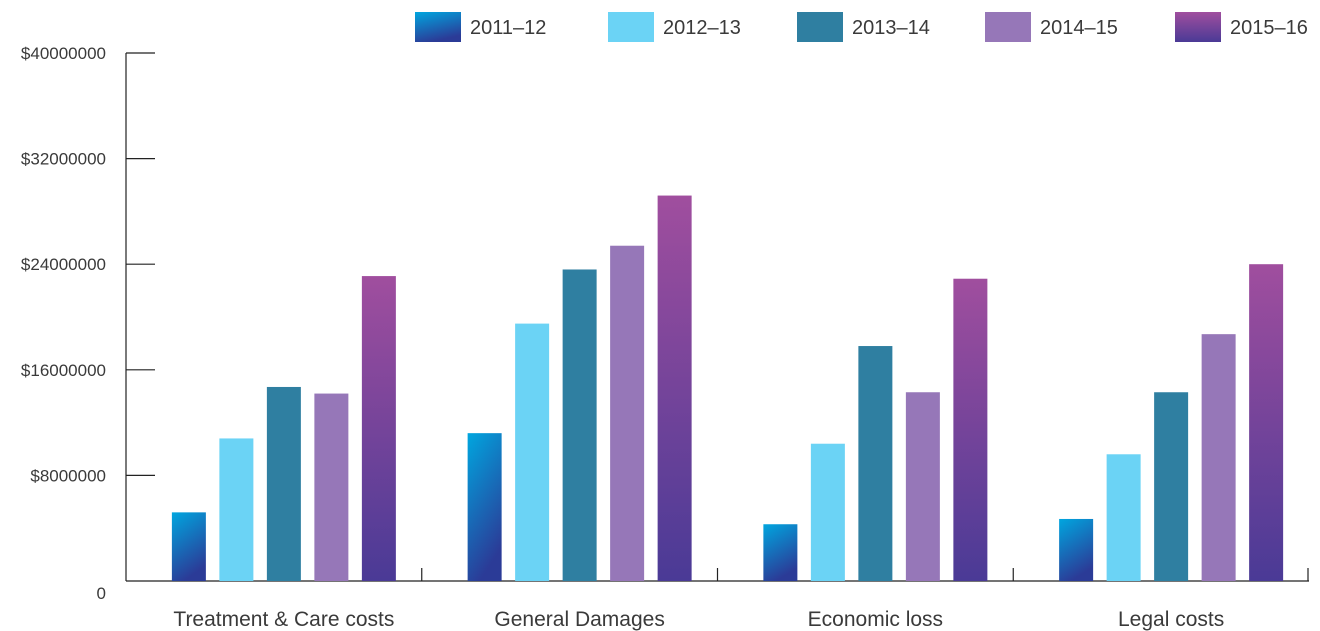  I want to click on y-tick-label: $8000000, so click(68, 475).